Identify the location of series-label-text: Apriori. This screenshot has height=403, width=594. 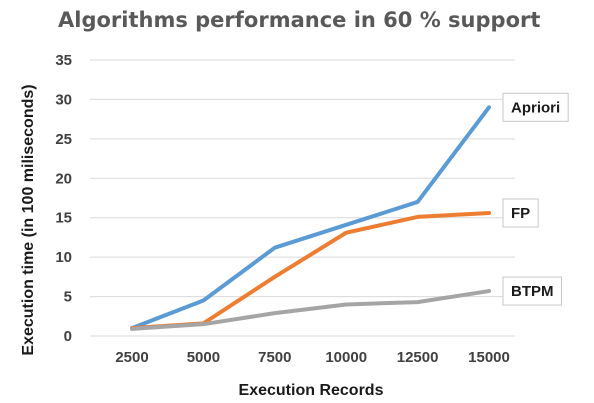
(535, 107).